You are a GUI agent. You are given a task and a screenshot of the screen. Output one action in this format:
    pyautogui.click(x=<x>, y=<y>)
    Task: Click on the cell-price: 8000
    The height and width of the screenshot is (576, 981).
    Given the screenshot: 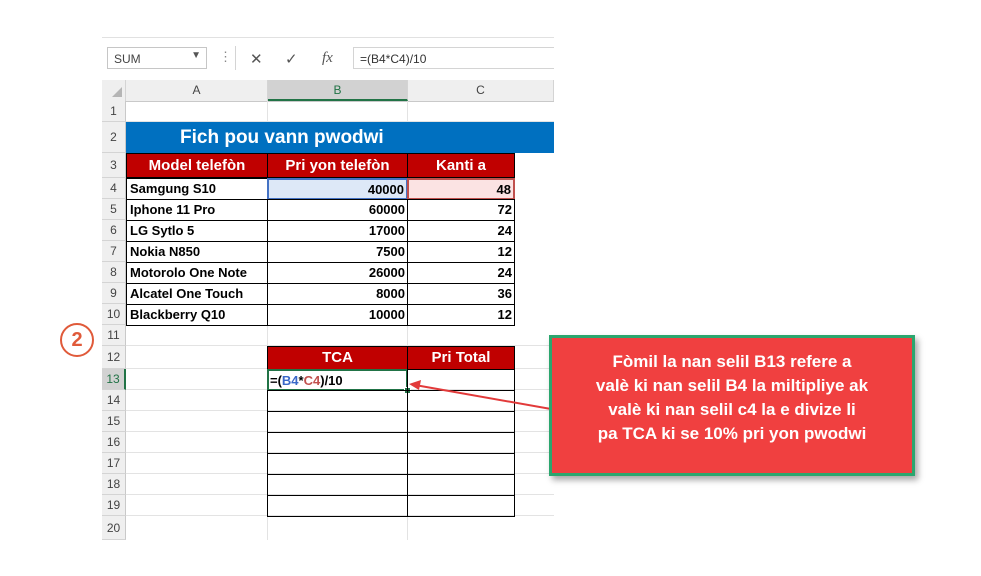 What is the action you would take?
    pyautogui.click(x=337, y=294)
    